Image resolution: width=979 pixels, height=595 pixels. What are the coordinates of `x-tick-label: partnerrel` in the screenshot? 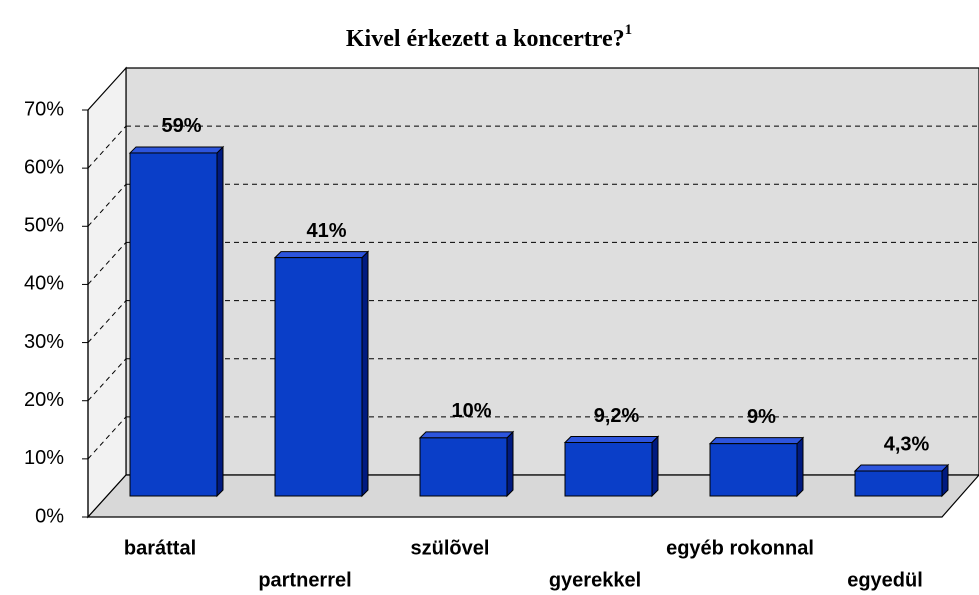 It's located at (304, 580).